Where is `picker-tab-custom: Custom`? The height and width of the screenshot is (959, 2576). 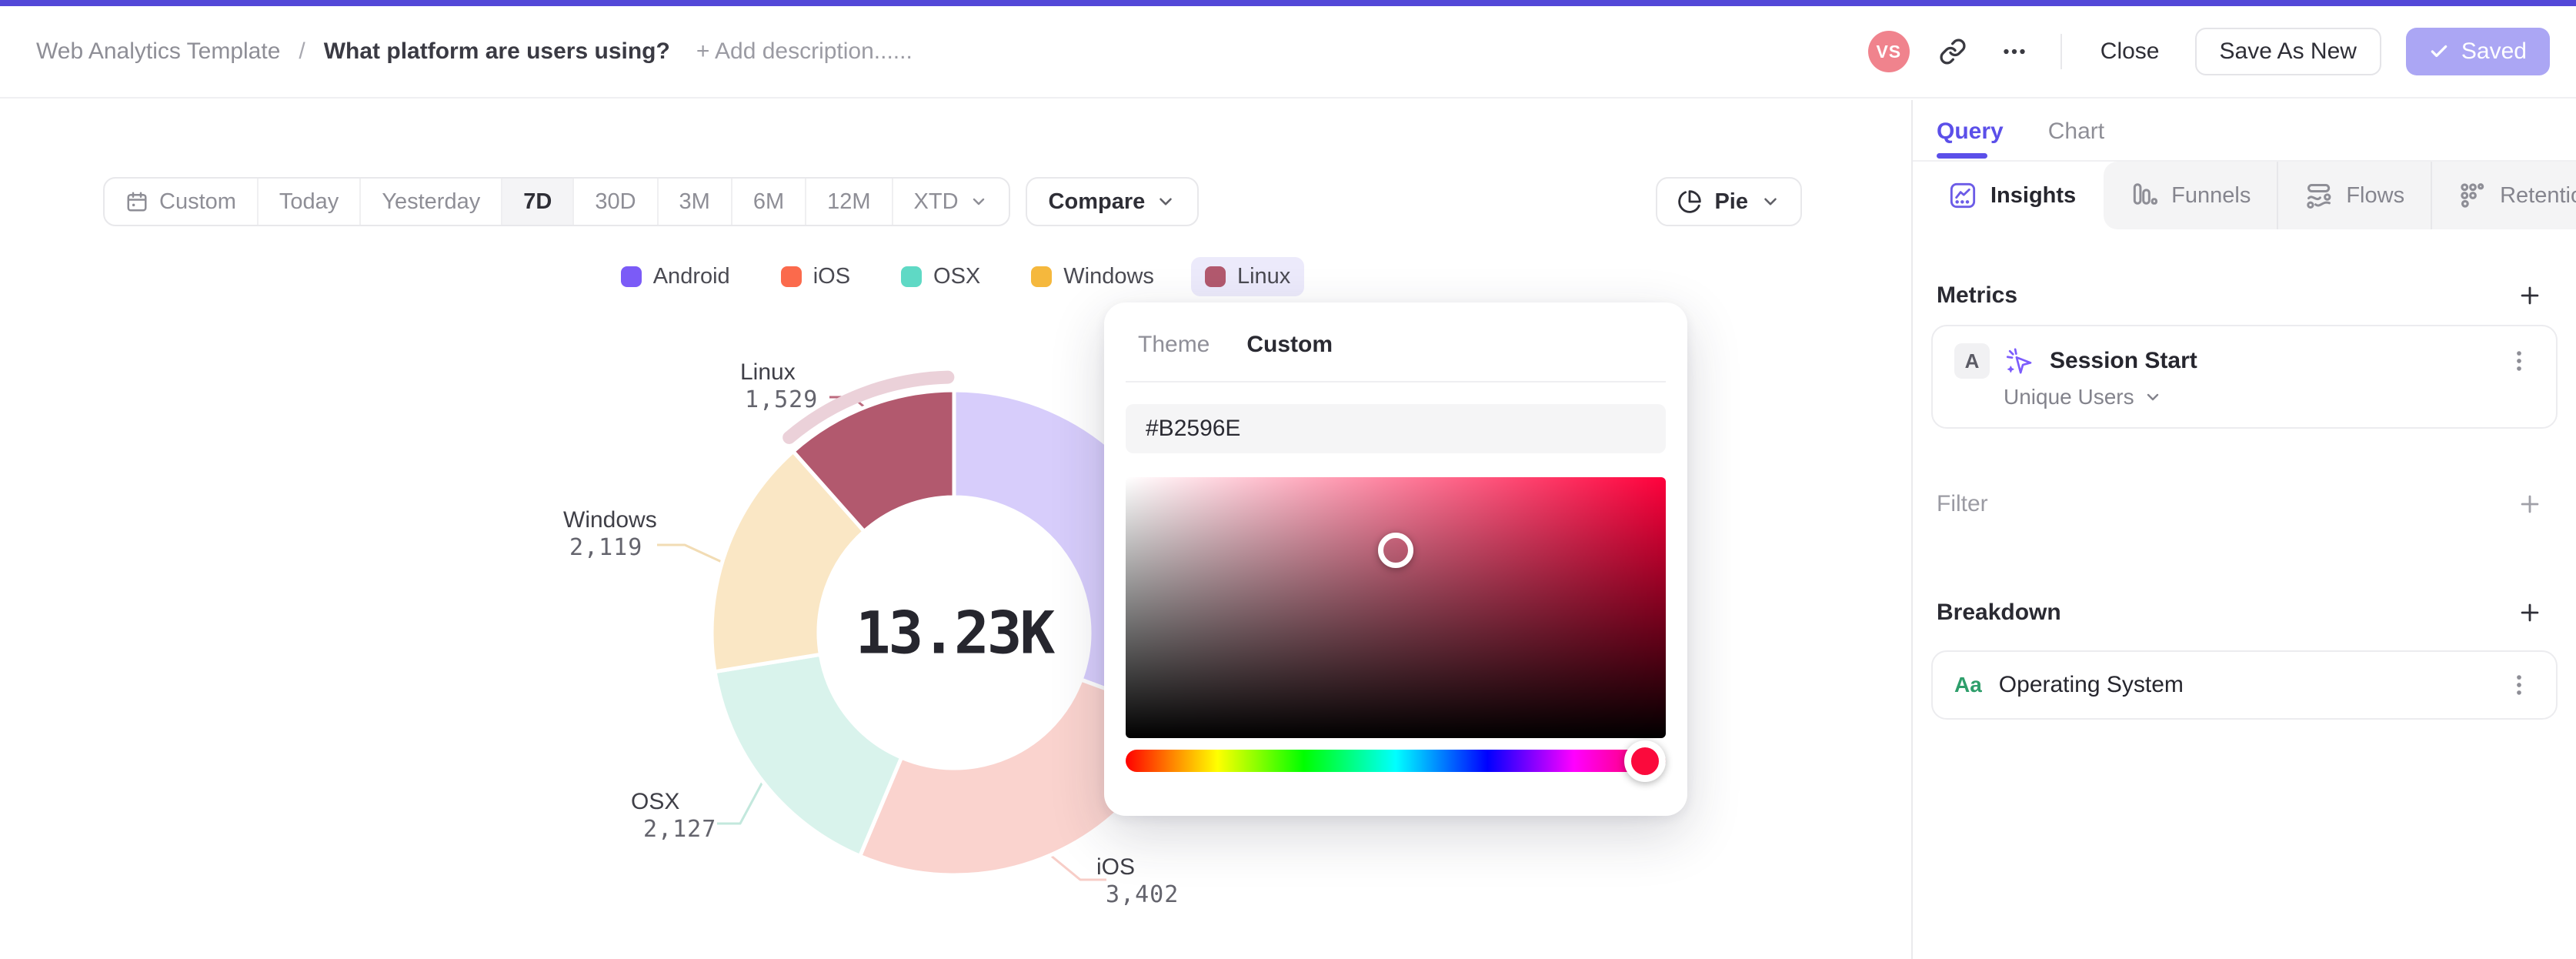 picker-tab-custom: Custom is located at coordinates (1290, 344).